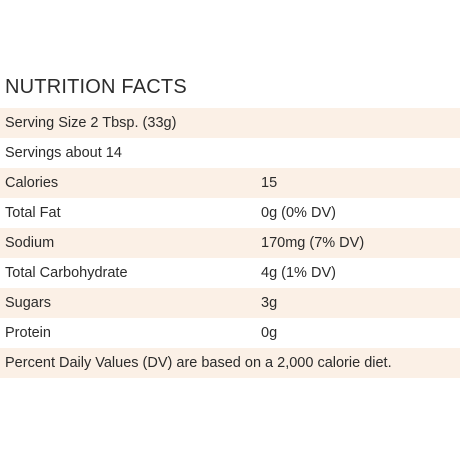 The width and height of the screenshot is (460, 460). What do you see at coordinates (269, 333) in the screenshot?
I see `nutrient-value: 0g` at bounding box center [269, 333].